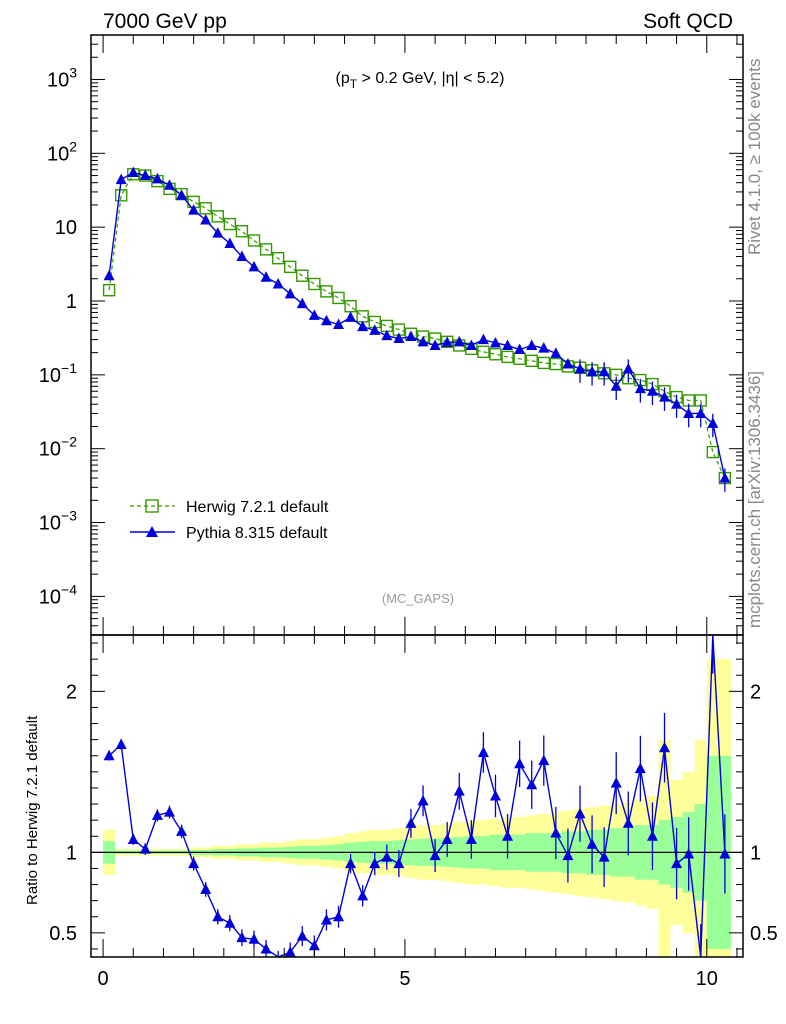  Describe the element at coordinates (688, 21) in the screenshot. I see `header-right: Soft QCD` at that location.